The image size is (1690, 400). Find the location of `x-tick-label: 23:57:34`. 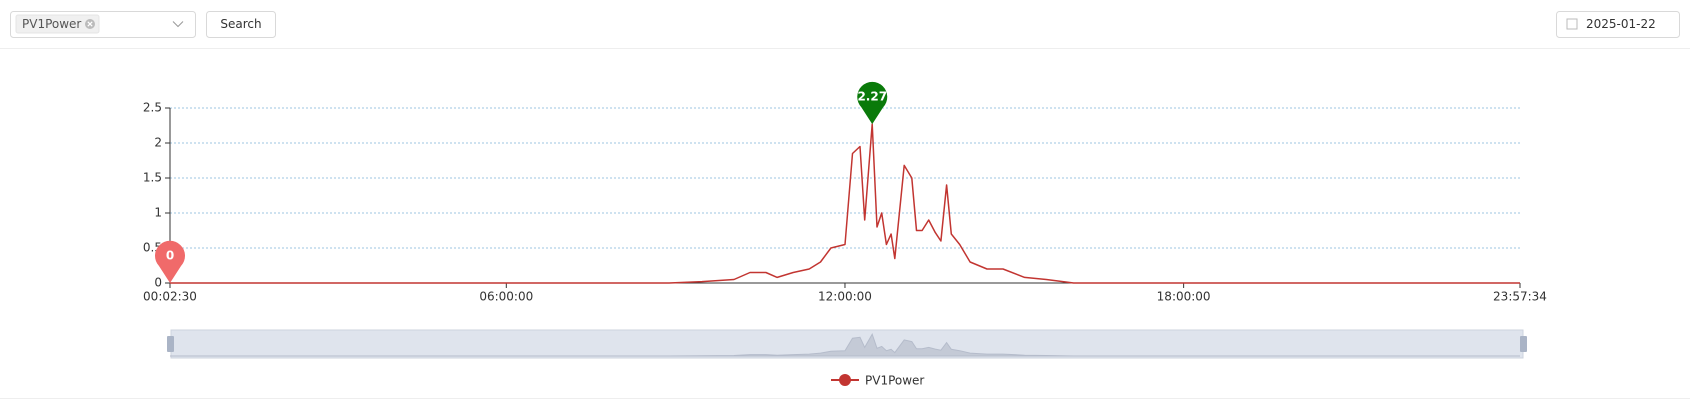

x-tick-label: 23:57:34 is located at coordinates (1520, 297).